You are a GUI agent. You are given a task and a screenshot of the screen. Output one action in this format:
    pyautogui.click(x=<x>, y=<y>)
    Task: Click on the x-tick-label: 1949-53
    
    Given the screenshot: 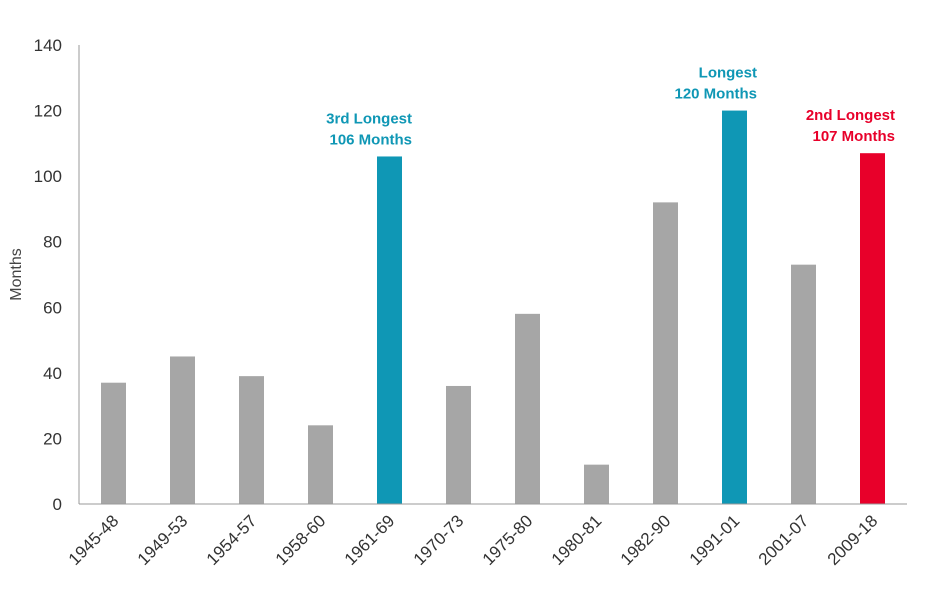 What is the action you would take?
    pyautogui.click(x=163, y=540)
    